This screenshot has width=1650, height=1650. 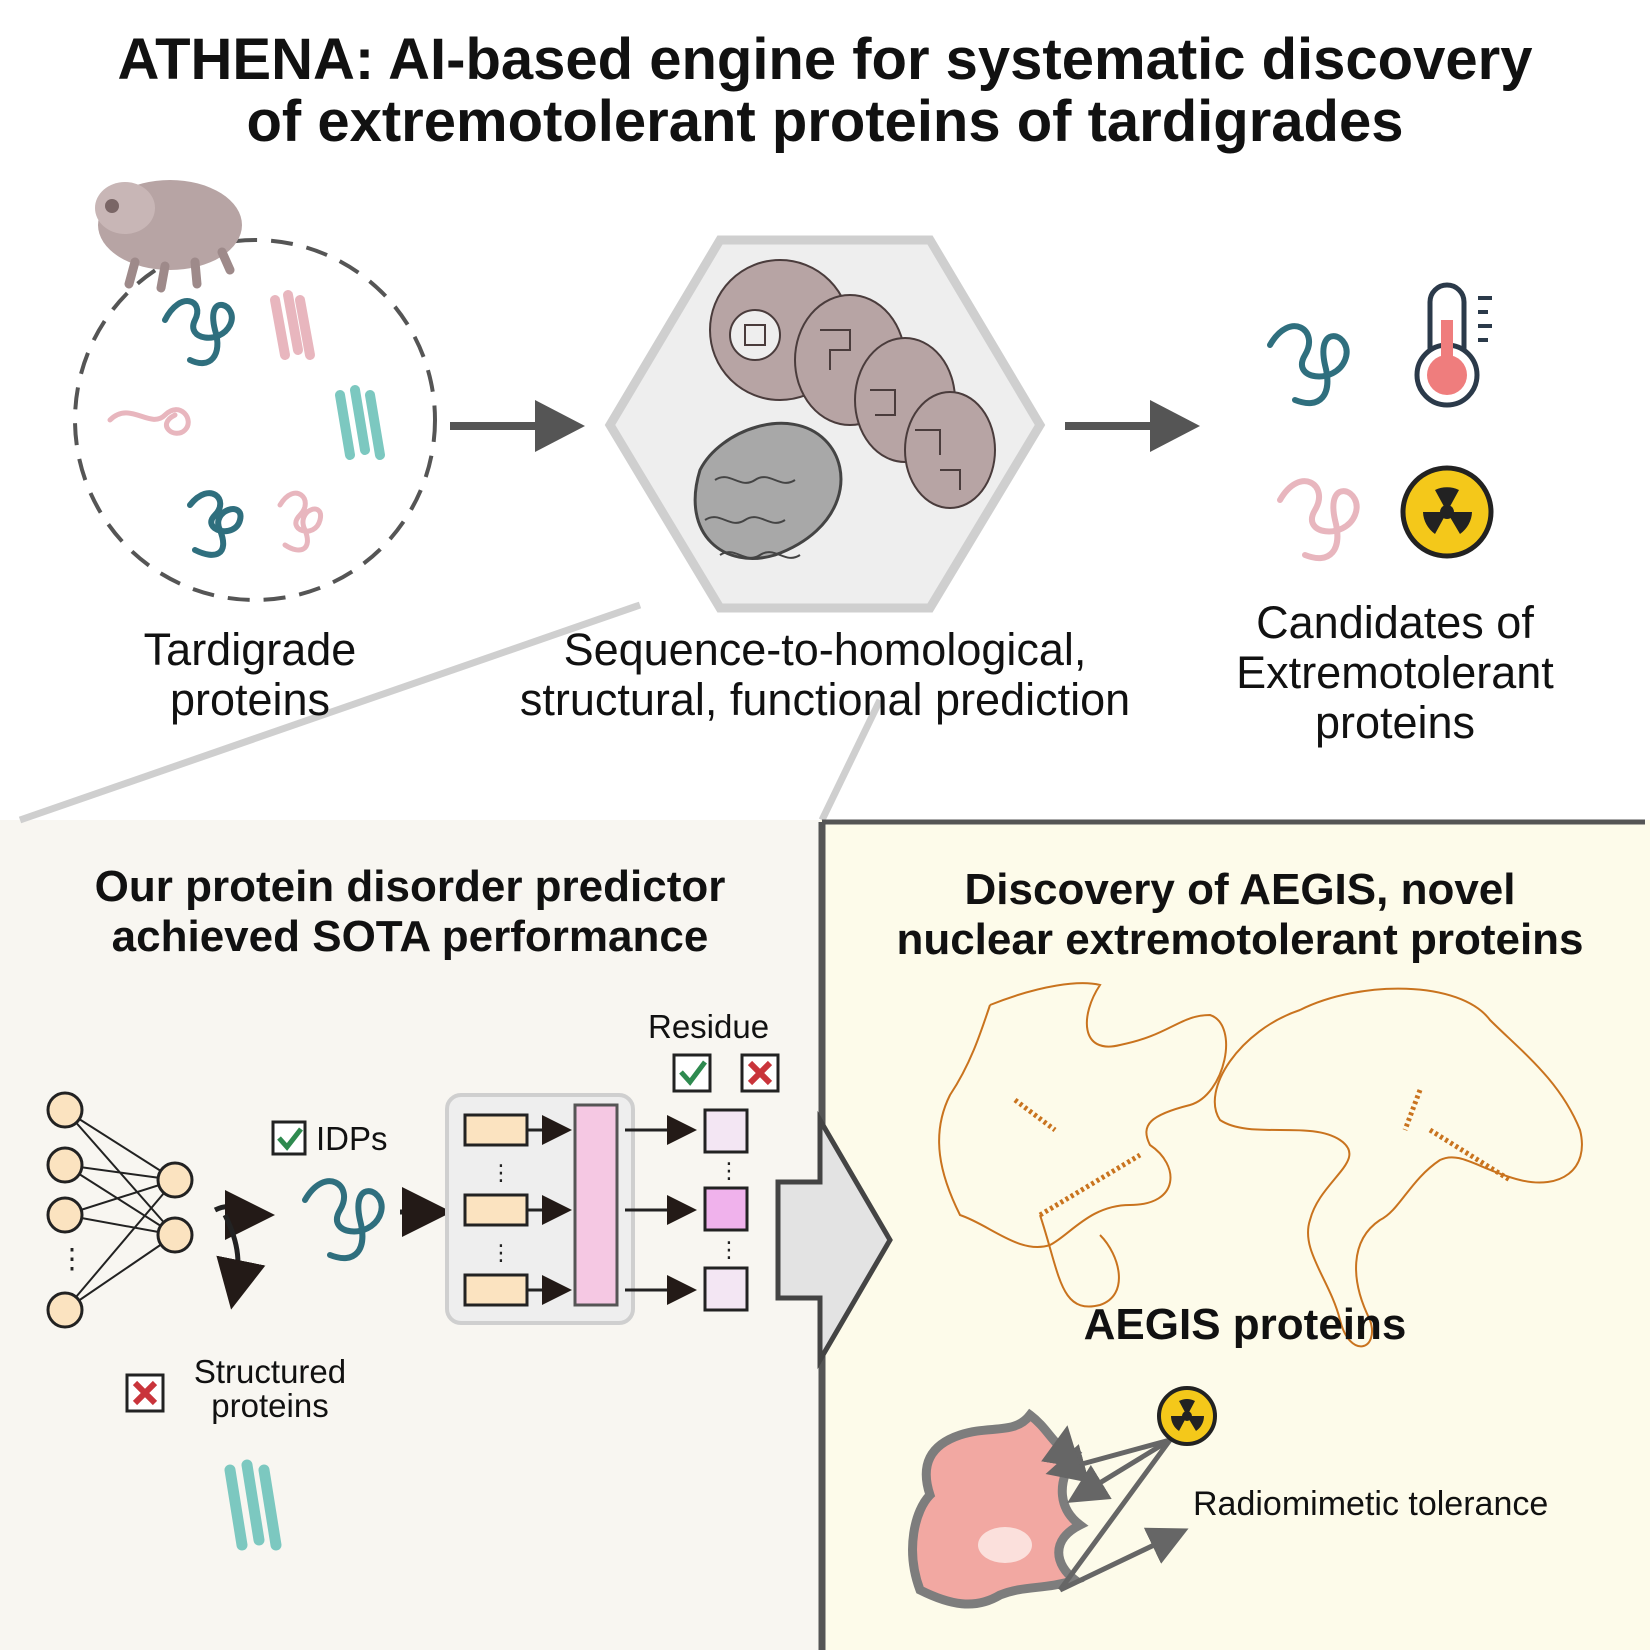 I want to click on heading-line: achieved SOTA performance, so click(x=410, y=936).